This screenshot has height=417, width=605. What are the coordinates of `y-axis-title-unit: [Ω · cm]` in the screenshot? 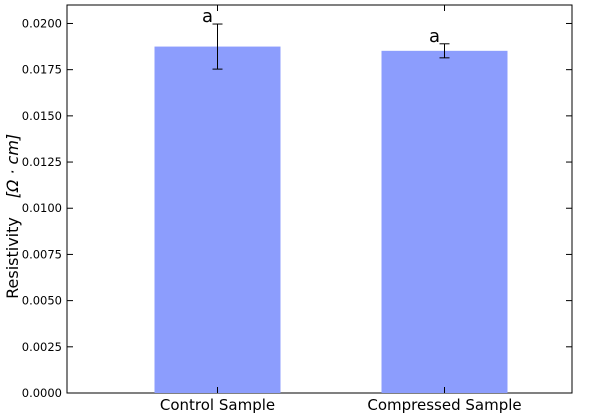 It's located at (12, 166).